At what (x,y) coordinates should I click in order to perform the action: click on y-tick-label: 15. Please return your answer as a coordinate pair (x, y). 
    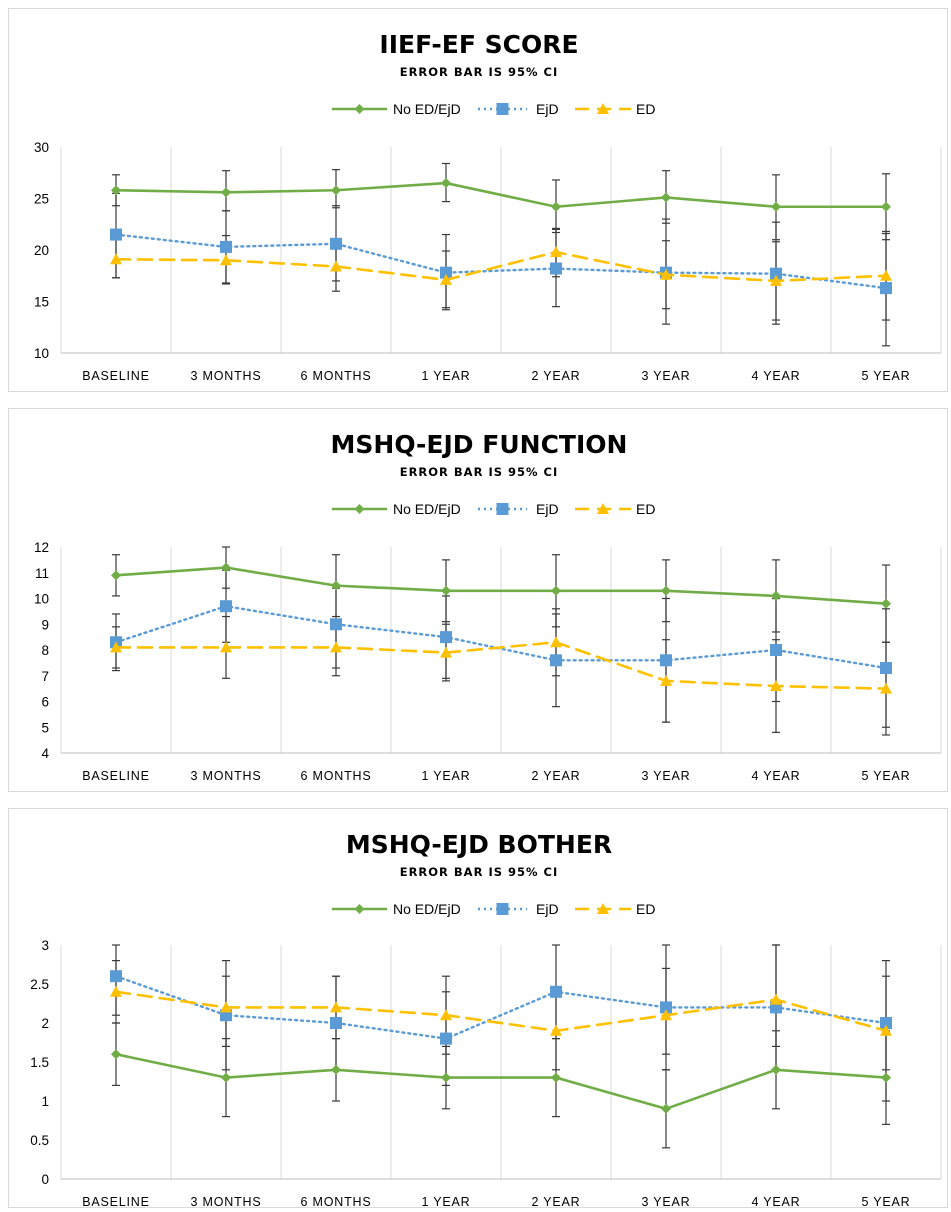
    Looking at the image, I should click on (41, 302).